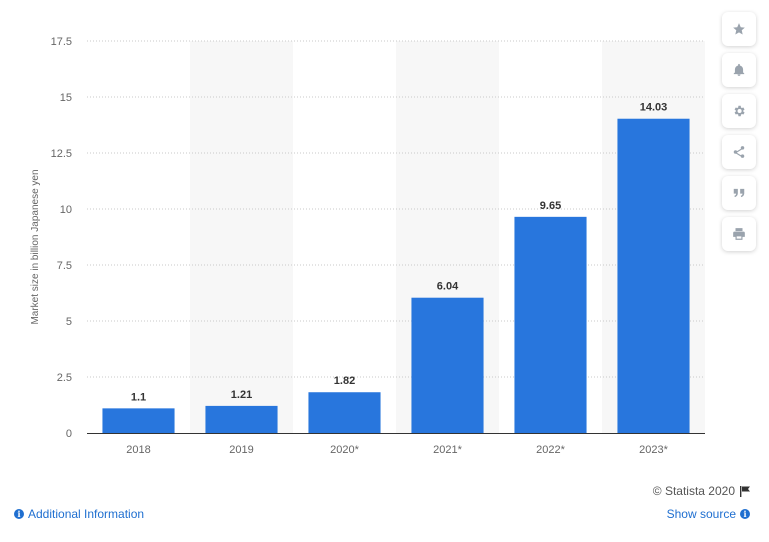 The height and width of the screenshot is (542, 769). I want to click on favorite-button, so click(739, 29).